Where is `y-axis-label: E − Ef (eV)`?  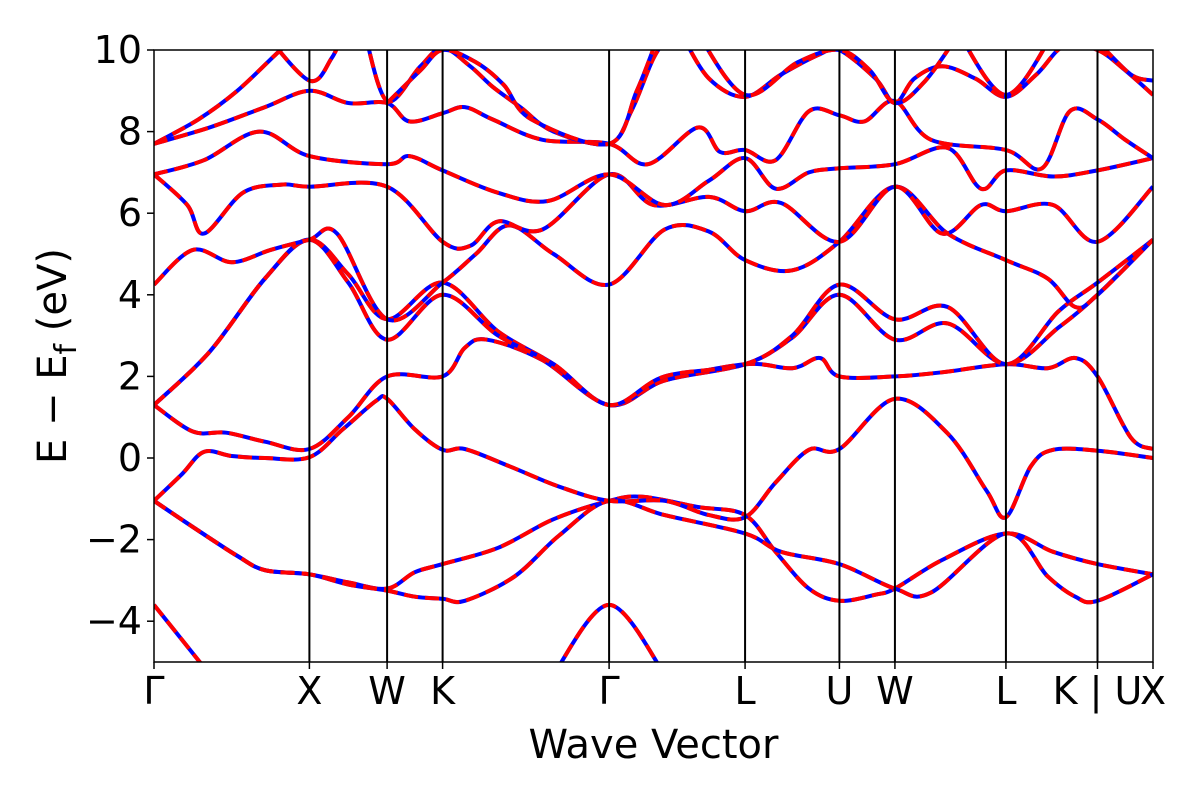 y-axis-label: E − Ef (eV) is located at coordinates (57, 356).